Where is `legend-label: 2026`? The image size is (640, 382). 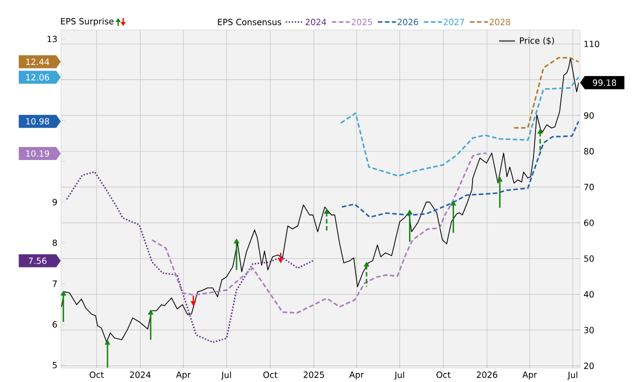
legend-label: 2026 is located at coordinates (408, 22).